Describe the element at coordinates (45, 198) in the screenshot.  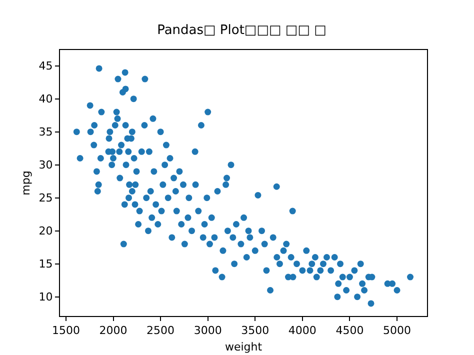
I see `y-tick-label: 25` at that location.